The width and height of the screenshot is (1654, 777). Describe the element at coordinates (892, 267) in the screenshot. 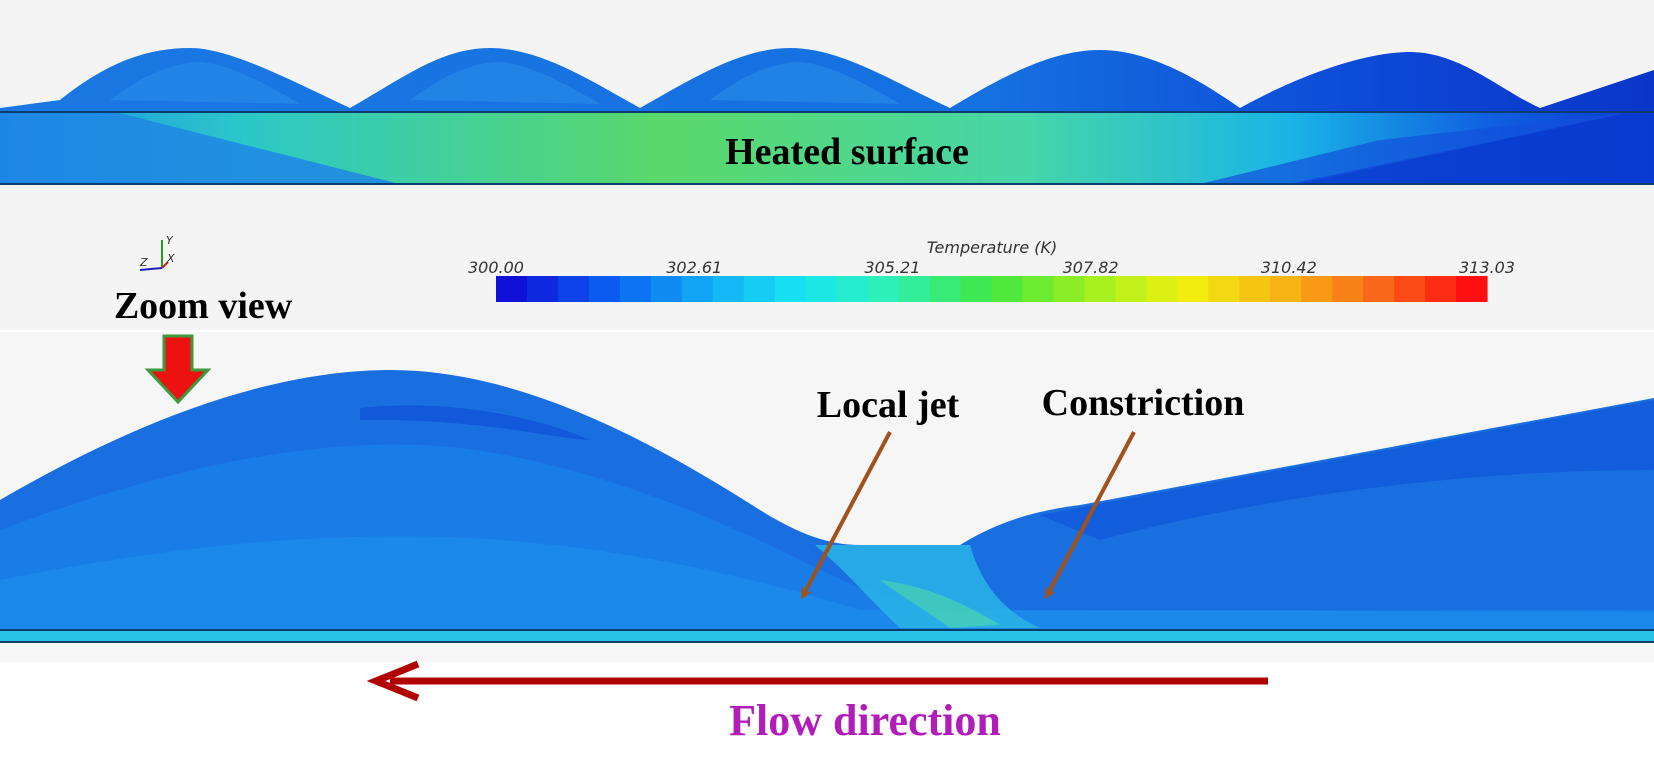

I see `colorbar-tick-label: 305.21` at that location.